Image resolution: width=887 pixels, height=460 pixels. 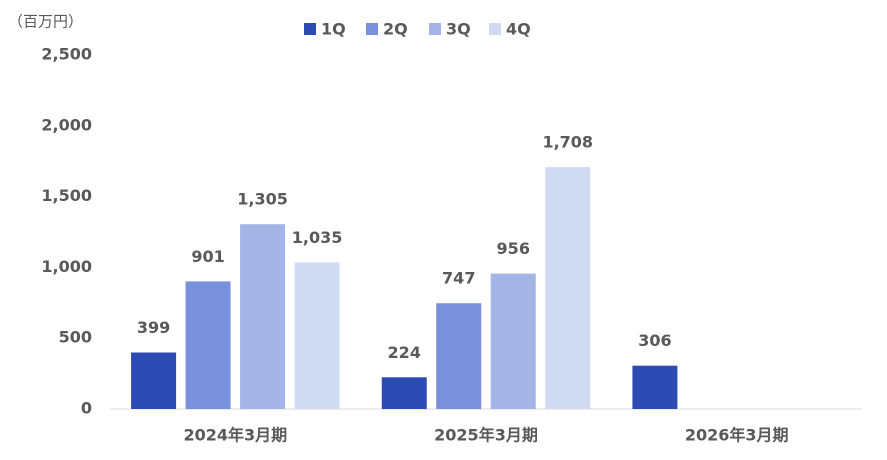 I want to click on value-label: 956, so click(x=513, y=248).